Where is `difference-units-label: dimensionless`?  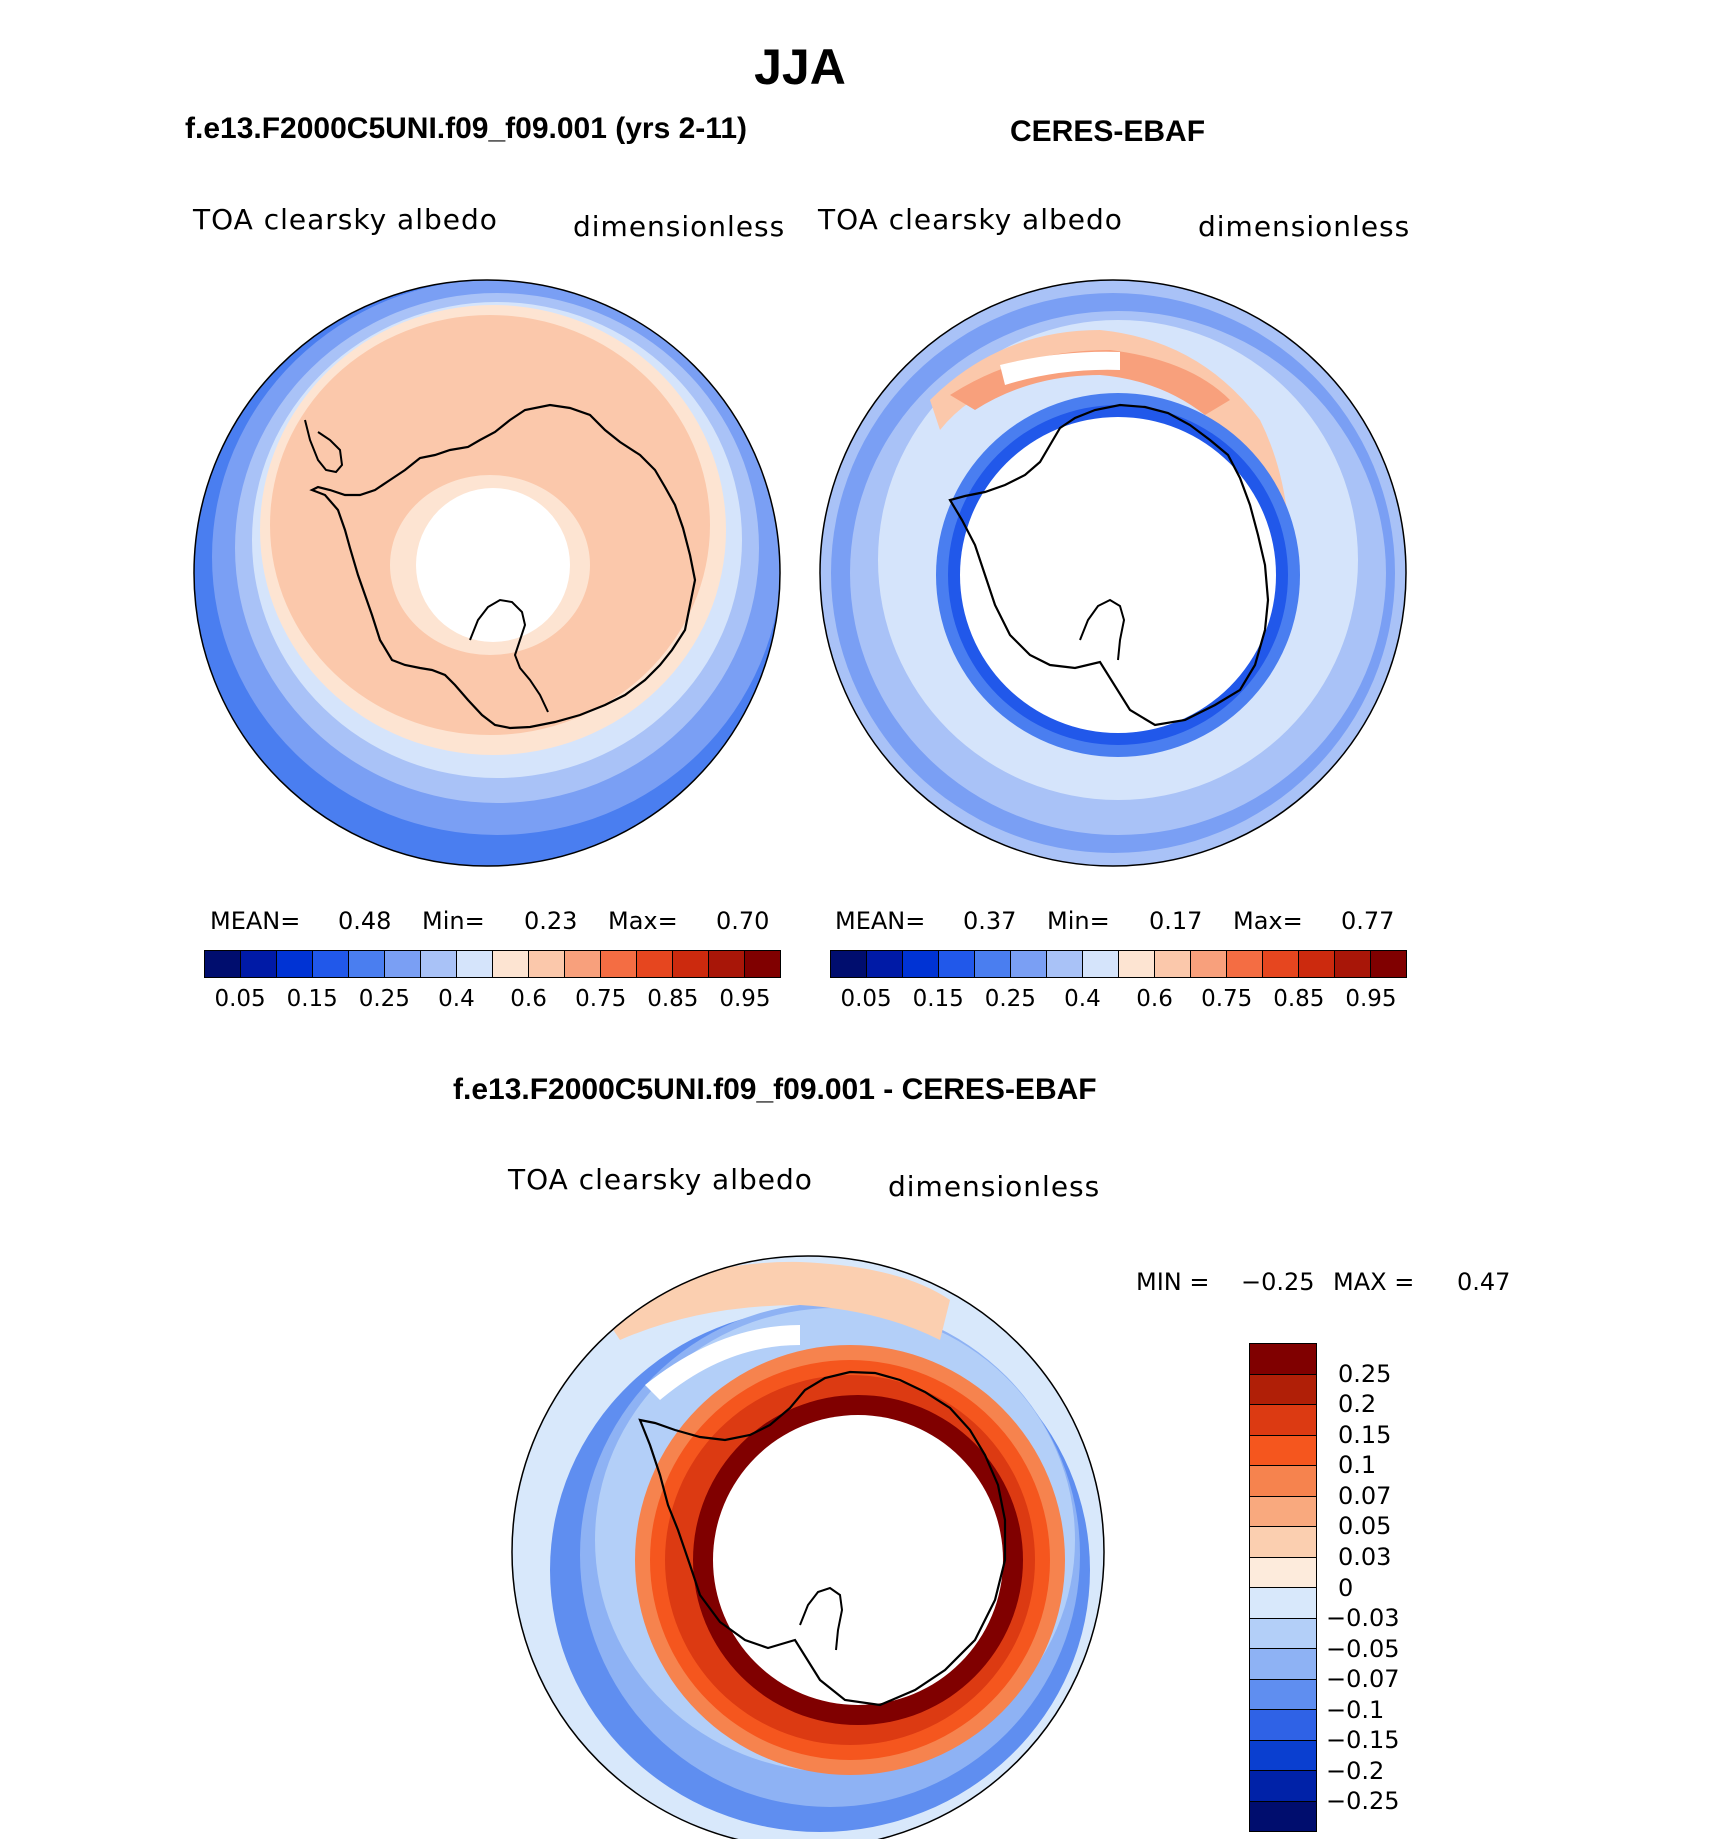 difference-units-label: dimensionless is located at coordinates (994, 1186).